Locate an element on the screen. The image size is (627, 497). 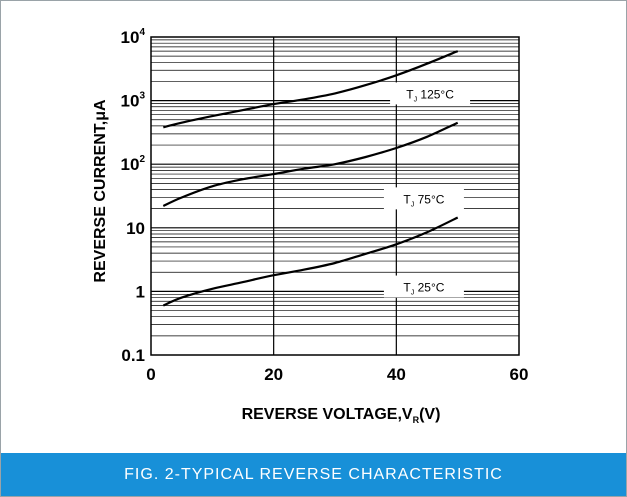
series-label-1: TJ 75°C is located at coordinates (423, 200).